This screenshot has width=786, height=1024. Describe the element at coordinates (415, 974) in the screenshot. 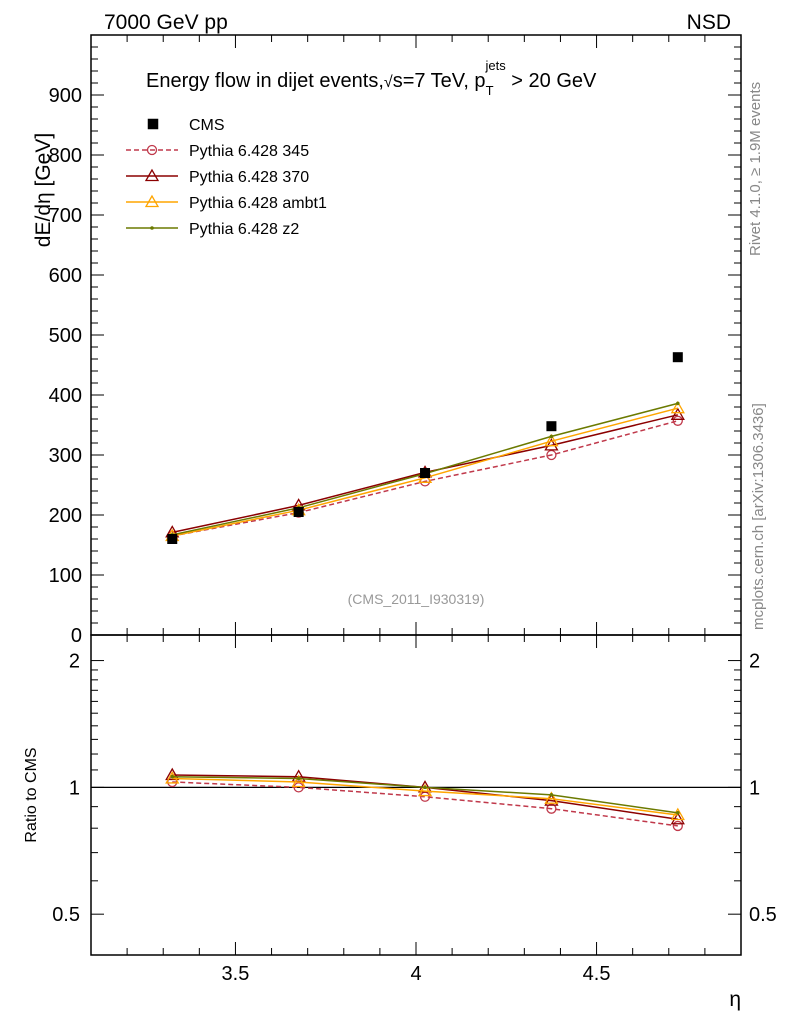

I see `x-tick-label: 4` at that location.